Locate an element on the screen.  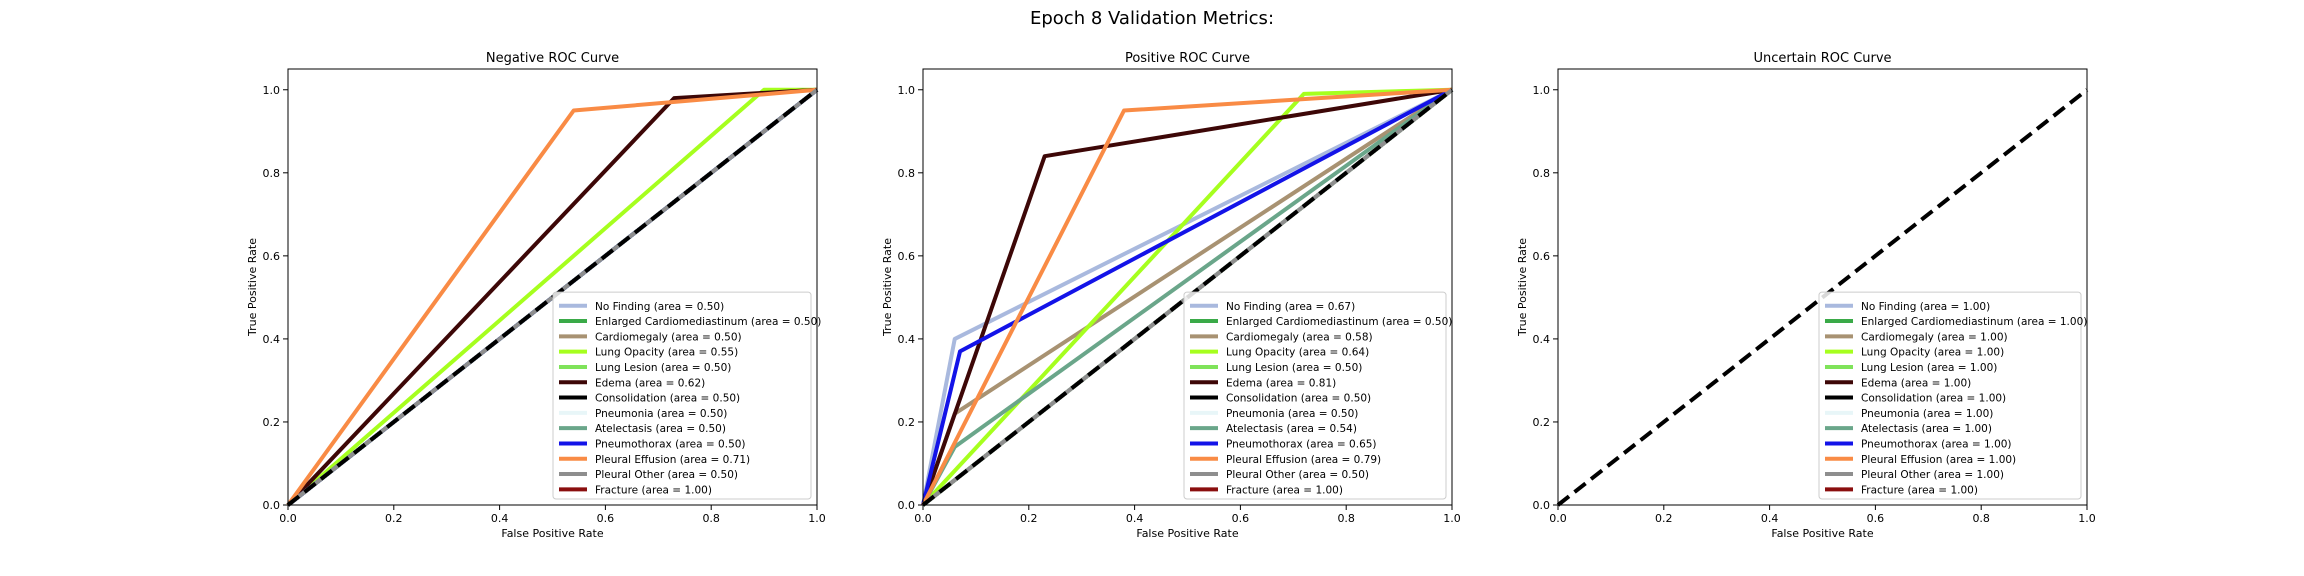
chart2-legend-label-pneumothorax: Pneumothorax (area = 0.65) is located at coordinates (1301, 444).